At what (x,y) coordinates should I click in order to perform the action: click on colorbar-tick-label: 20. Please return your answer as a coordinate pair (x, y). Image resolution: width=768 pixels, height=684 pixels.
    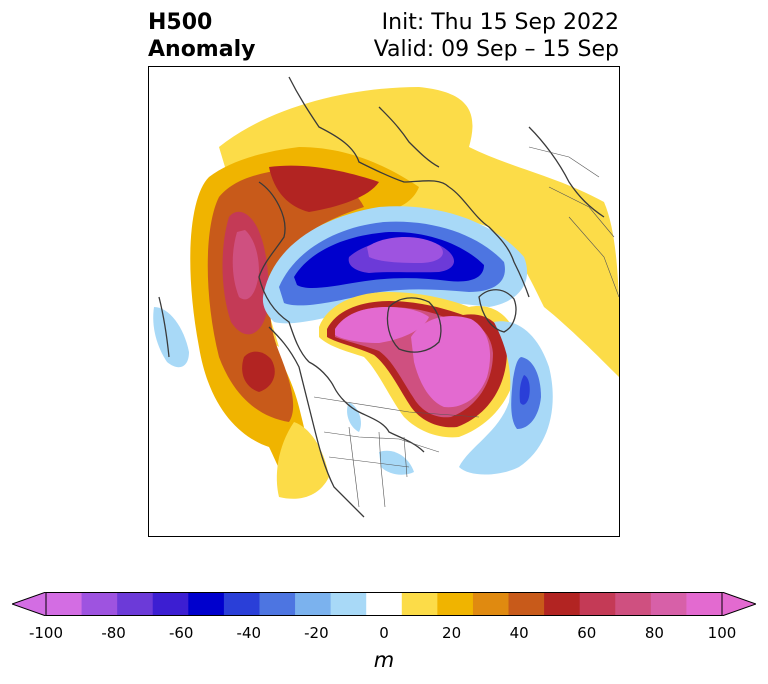
    Looking at the image, I should click on (452, 633).